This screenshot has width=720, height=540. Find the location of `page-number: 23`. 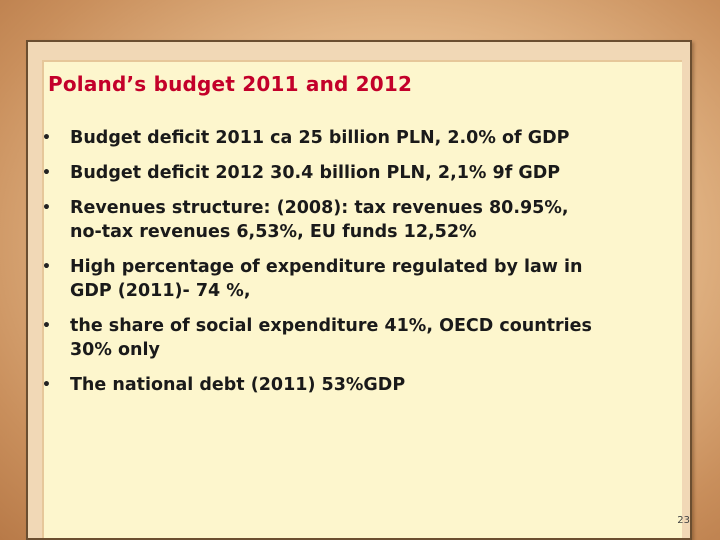

page-number: 23 is located at coordinates (683, 520).